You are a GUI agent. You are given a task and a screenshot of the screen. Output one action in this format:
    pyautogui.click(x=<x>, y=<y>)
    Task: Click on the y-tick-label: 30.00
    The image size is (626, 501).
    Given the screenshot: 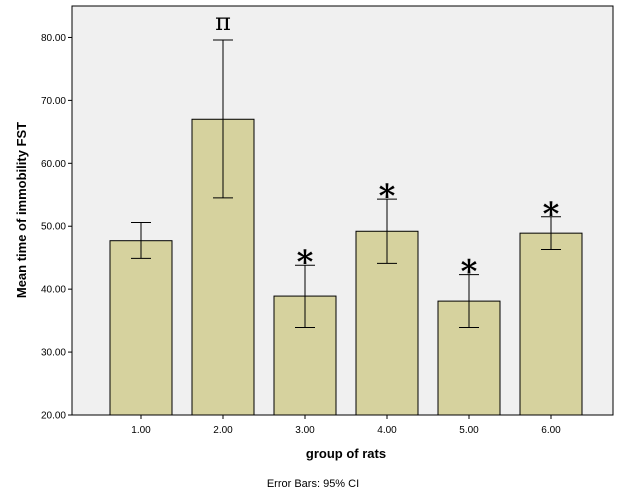 What is the action you would take?
    pyautogui.click(x=53, y=353)
    